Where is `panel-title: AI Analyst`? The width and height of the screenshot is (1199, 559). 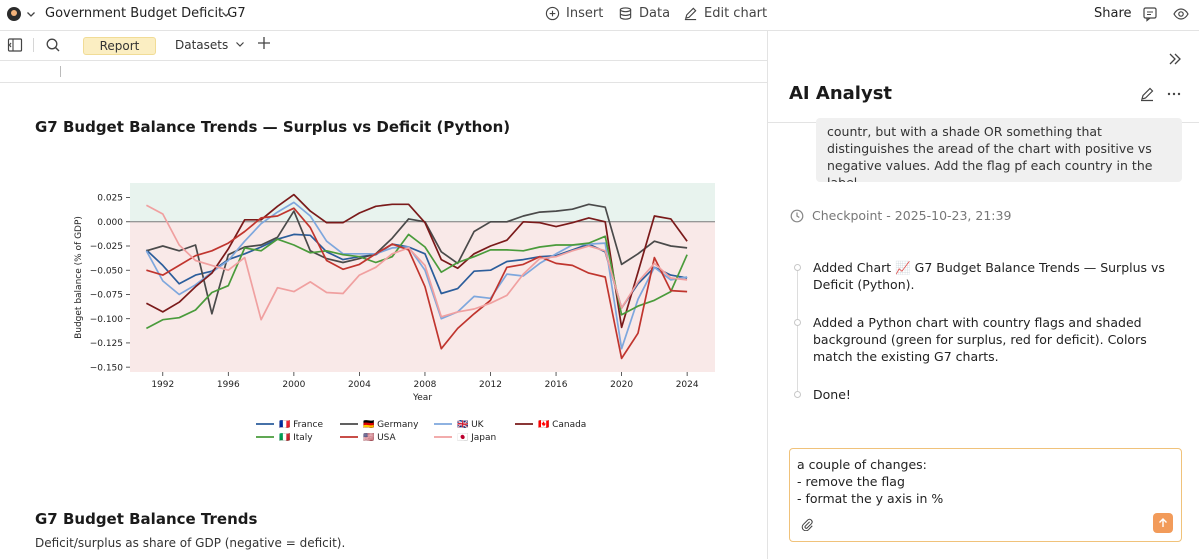
panel-title: AI Analyst is located at coordinates (841, 93).